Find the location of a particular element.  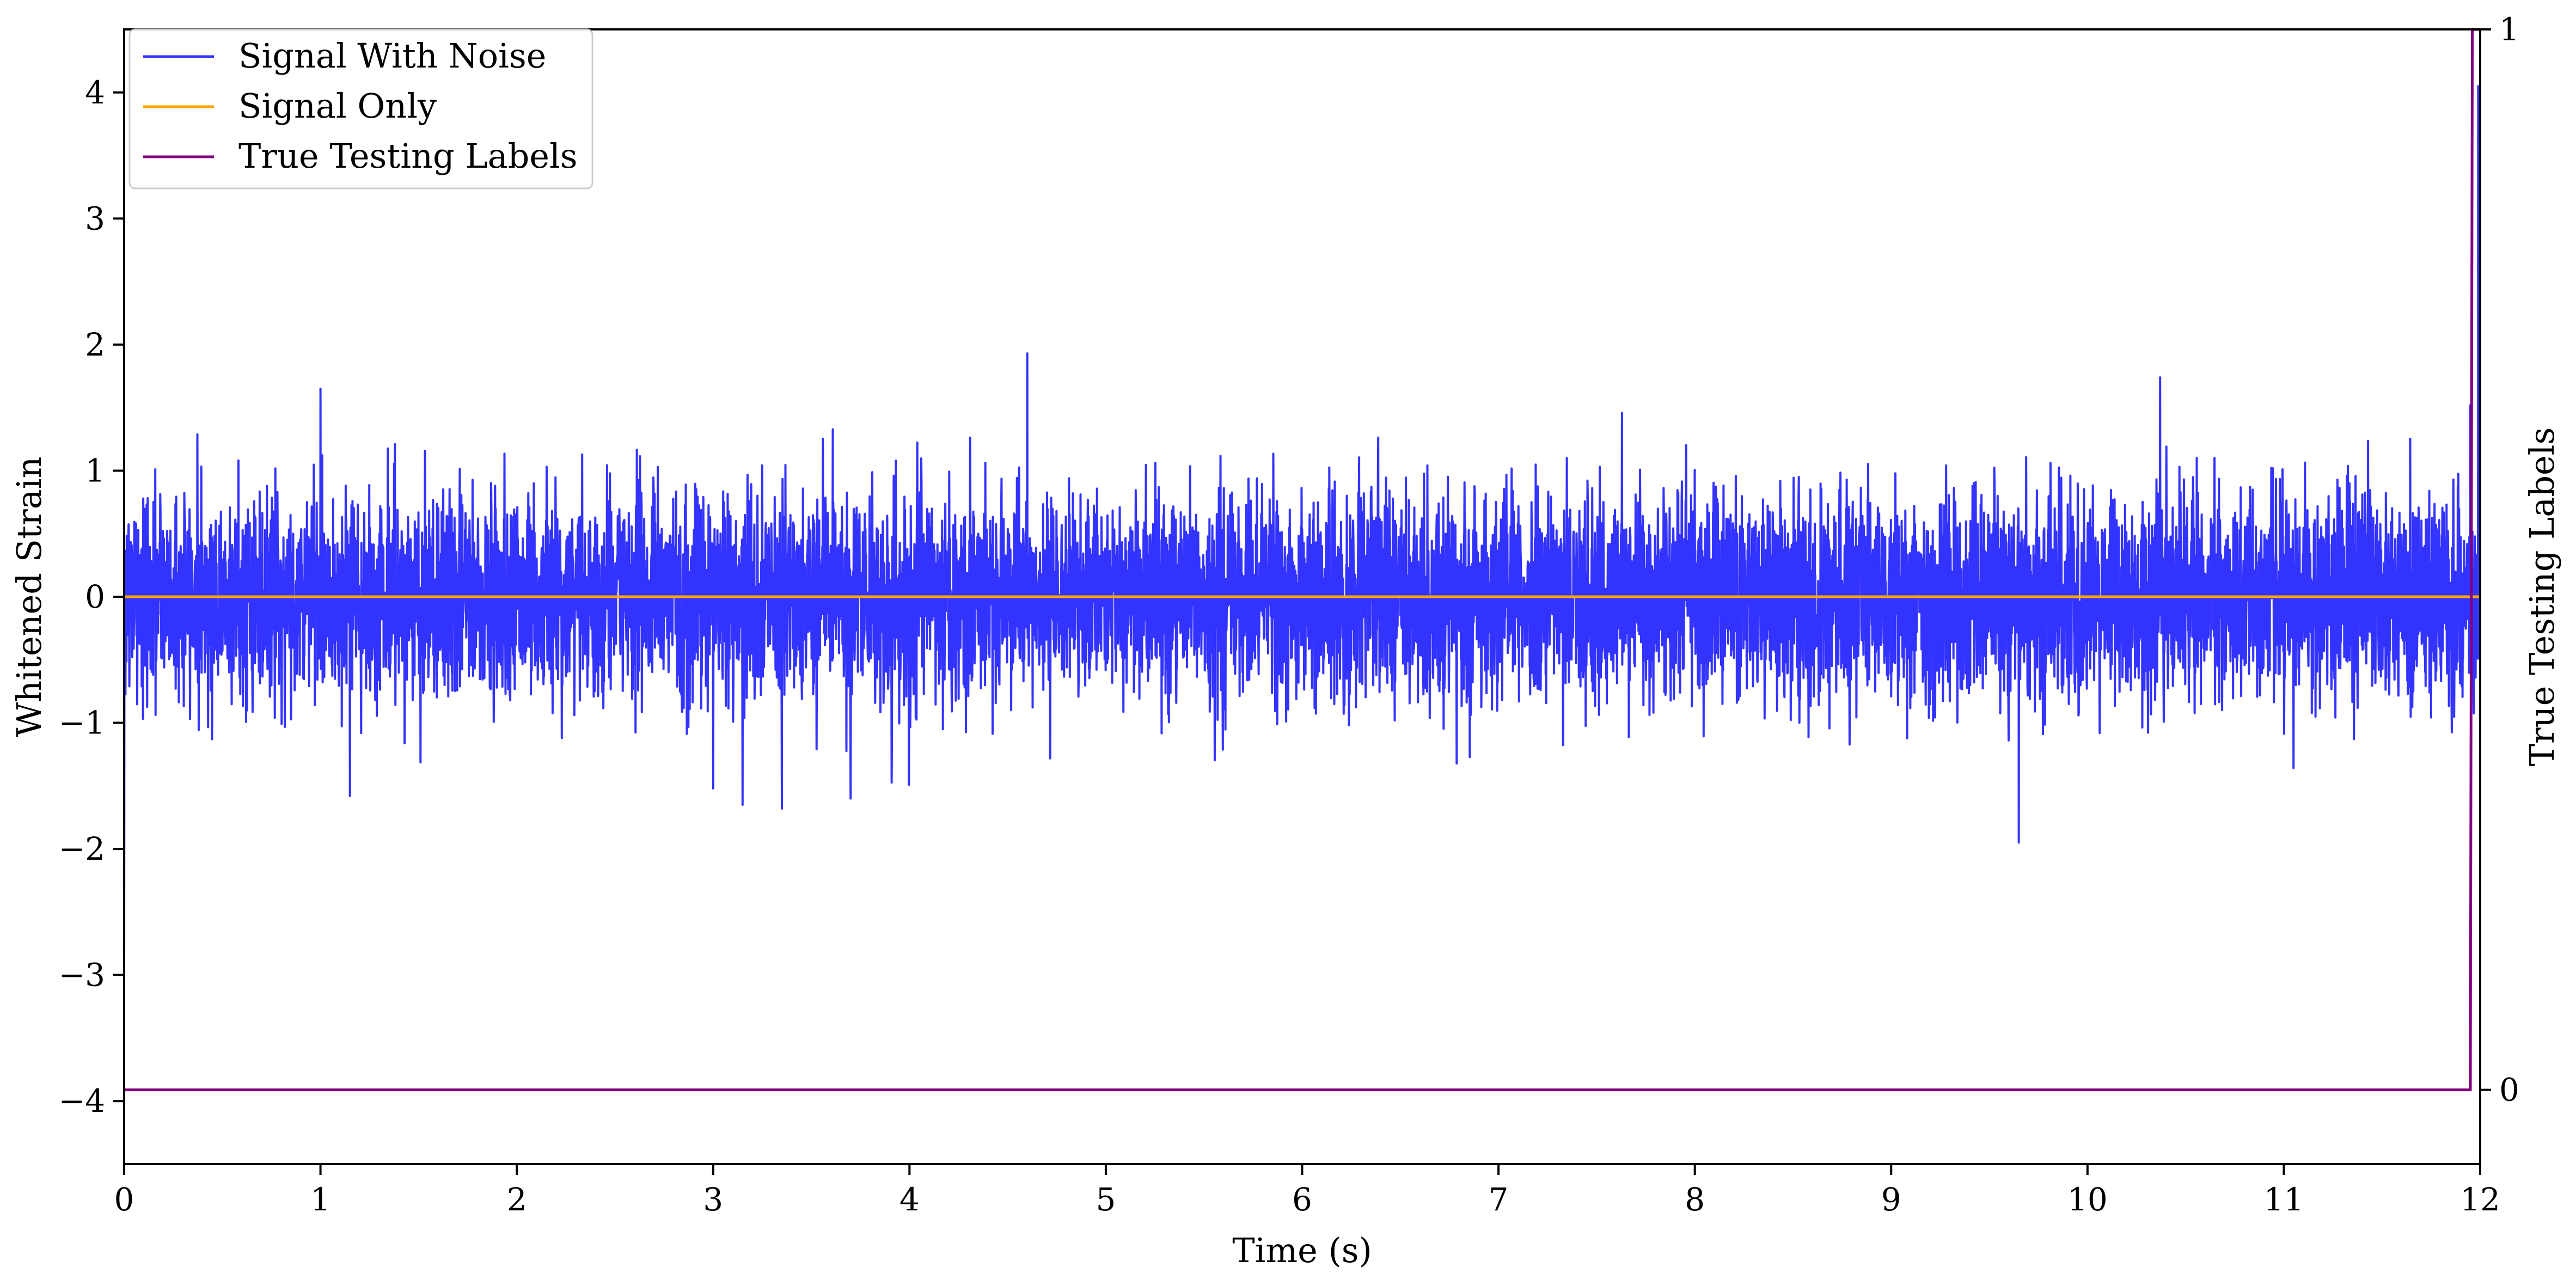

legend-label: Signal Only is located at coordinates (337, 106).